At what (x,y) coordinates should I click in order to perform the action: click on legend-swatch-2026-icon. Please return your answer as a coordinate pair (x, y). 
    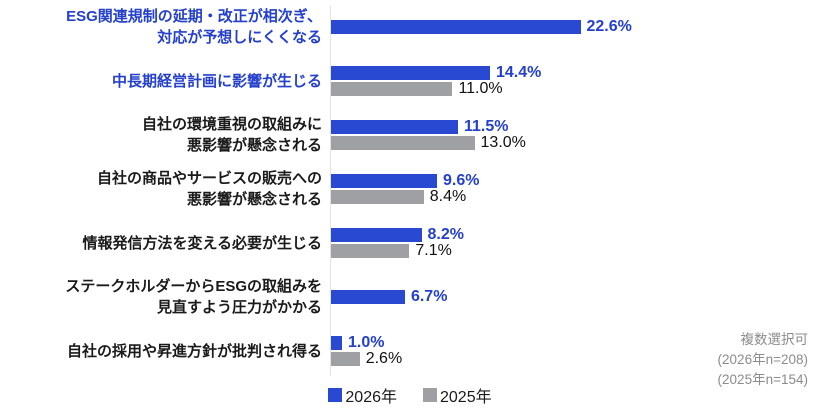
    Looking at the image, I should click on (335, 395).